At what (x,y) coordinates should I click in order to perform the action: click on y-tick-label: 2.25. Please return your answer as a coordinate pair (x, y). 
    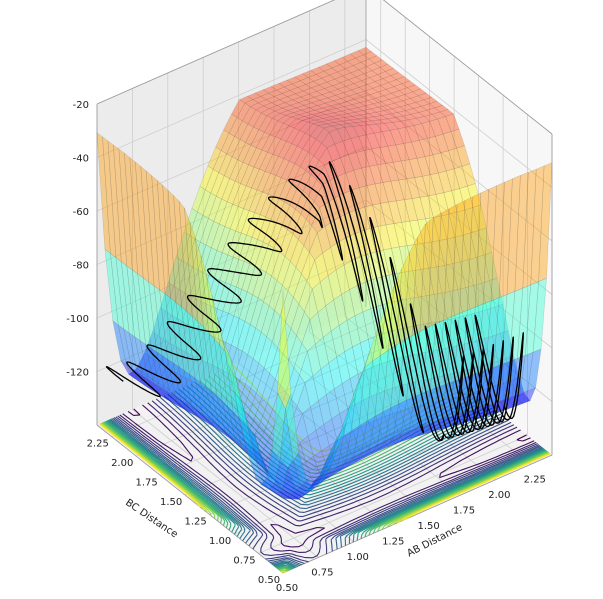
    Looking at the image, I should click on (98, 444).